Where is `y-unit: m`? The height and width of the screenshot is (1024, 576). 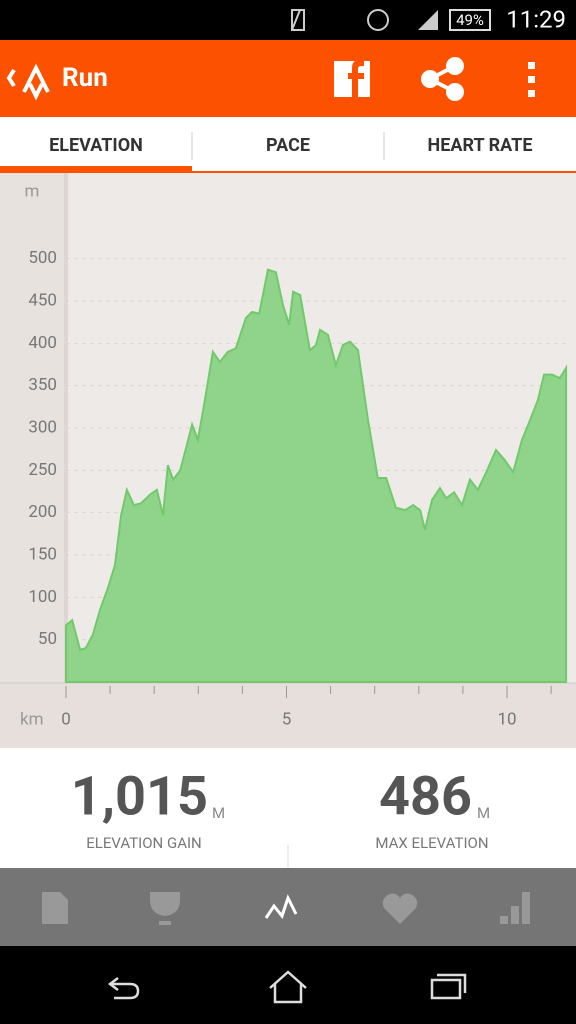 y-unit: m is located at coordinates (32, 191).